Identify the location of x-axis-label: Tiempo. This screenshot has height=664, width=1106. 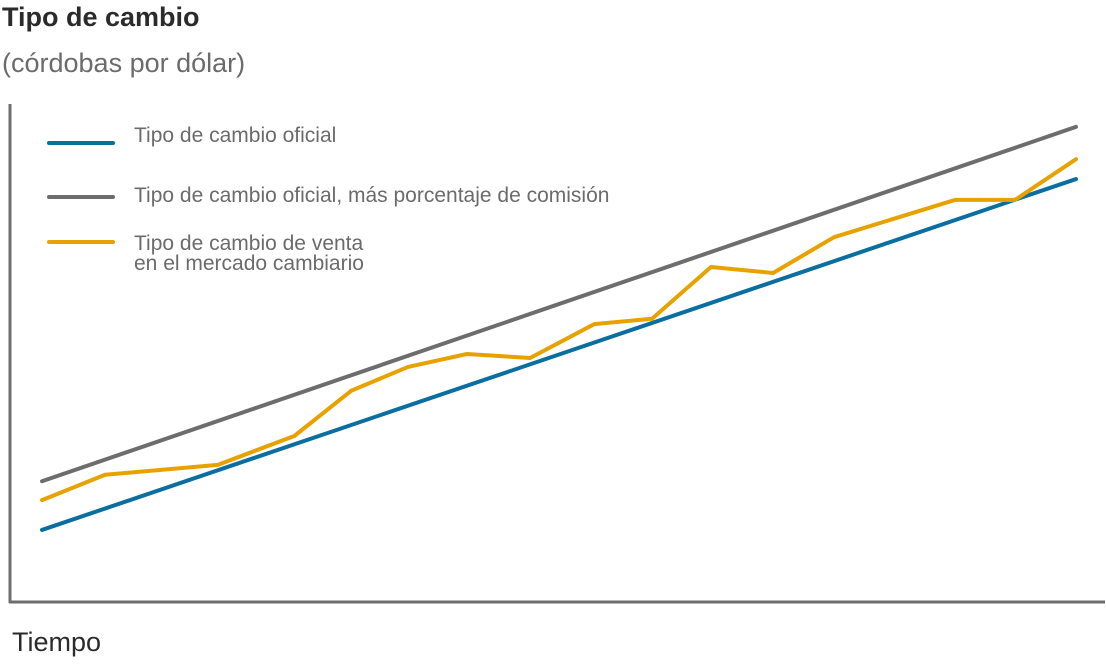
(57, 642).